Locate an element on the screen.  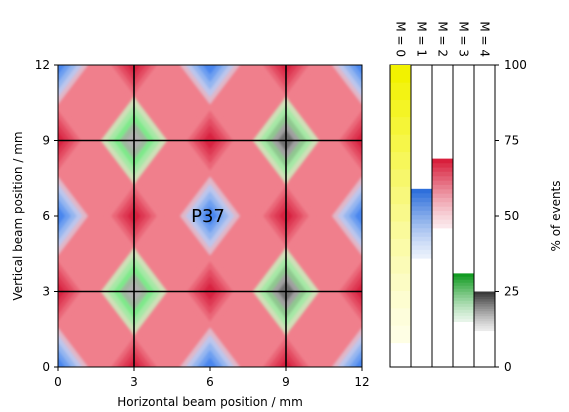
multiplicity-bars is located at coordinates (442, 216).